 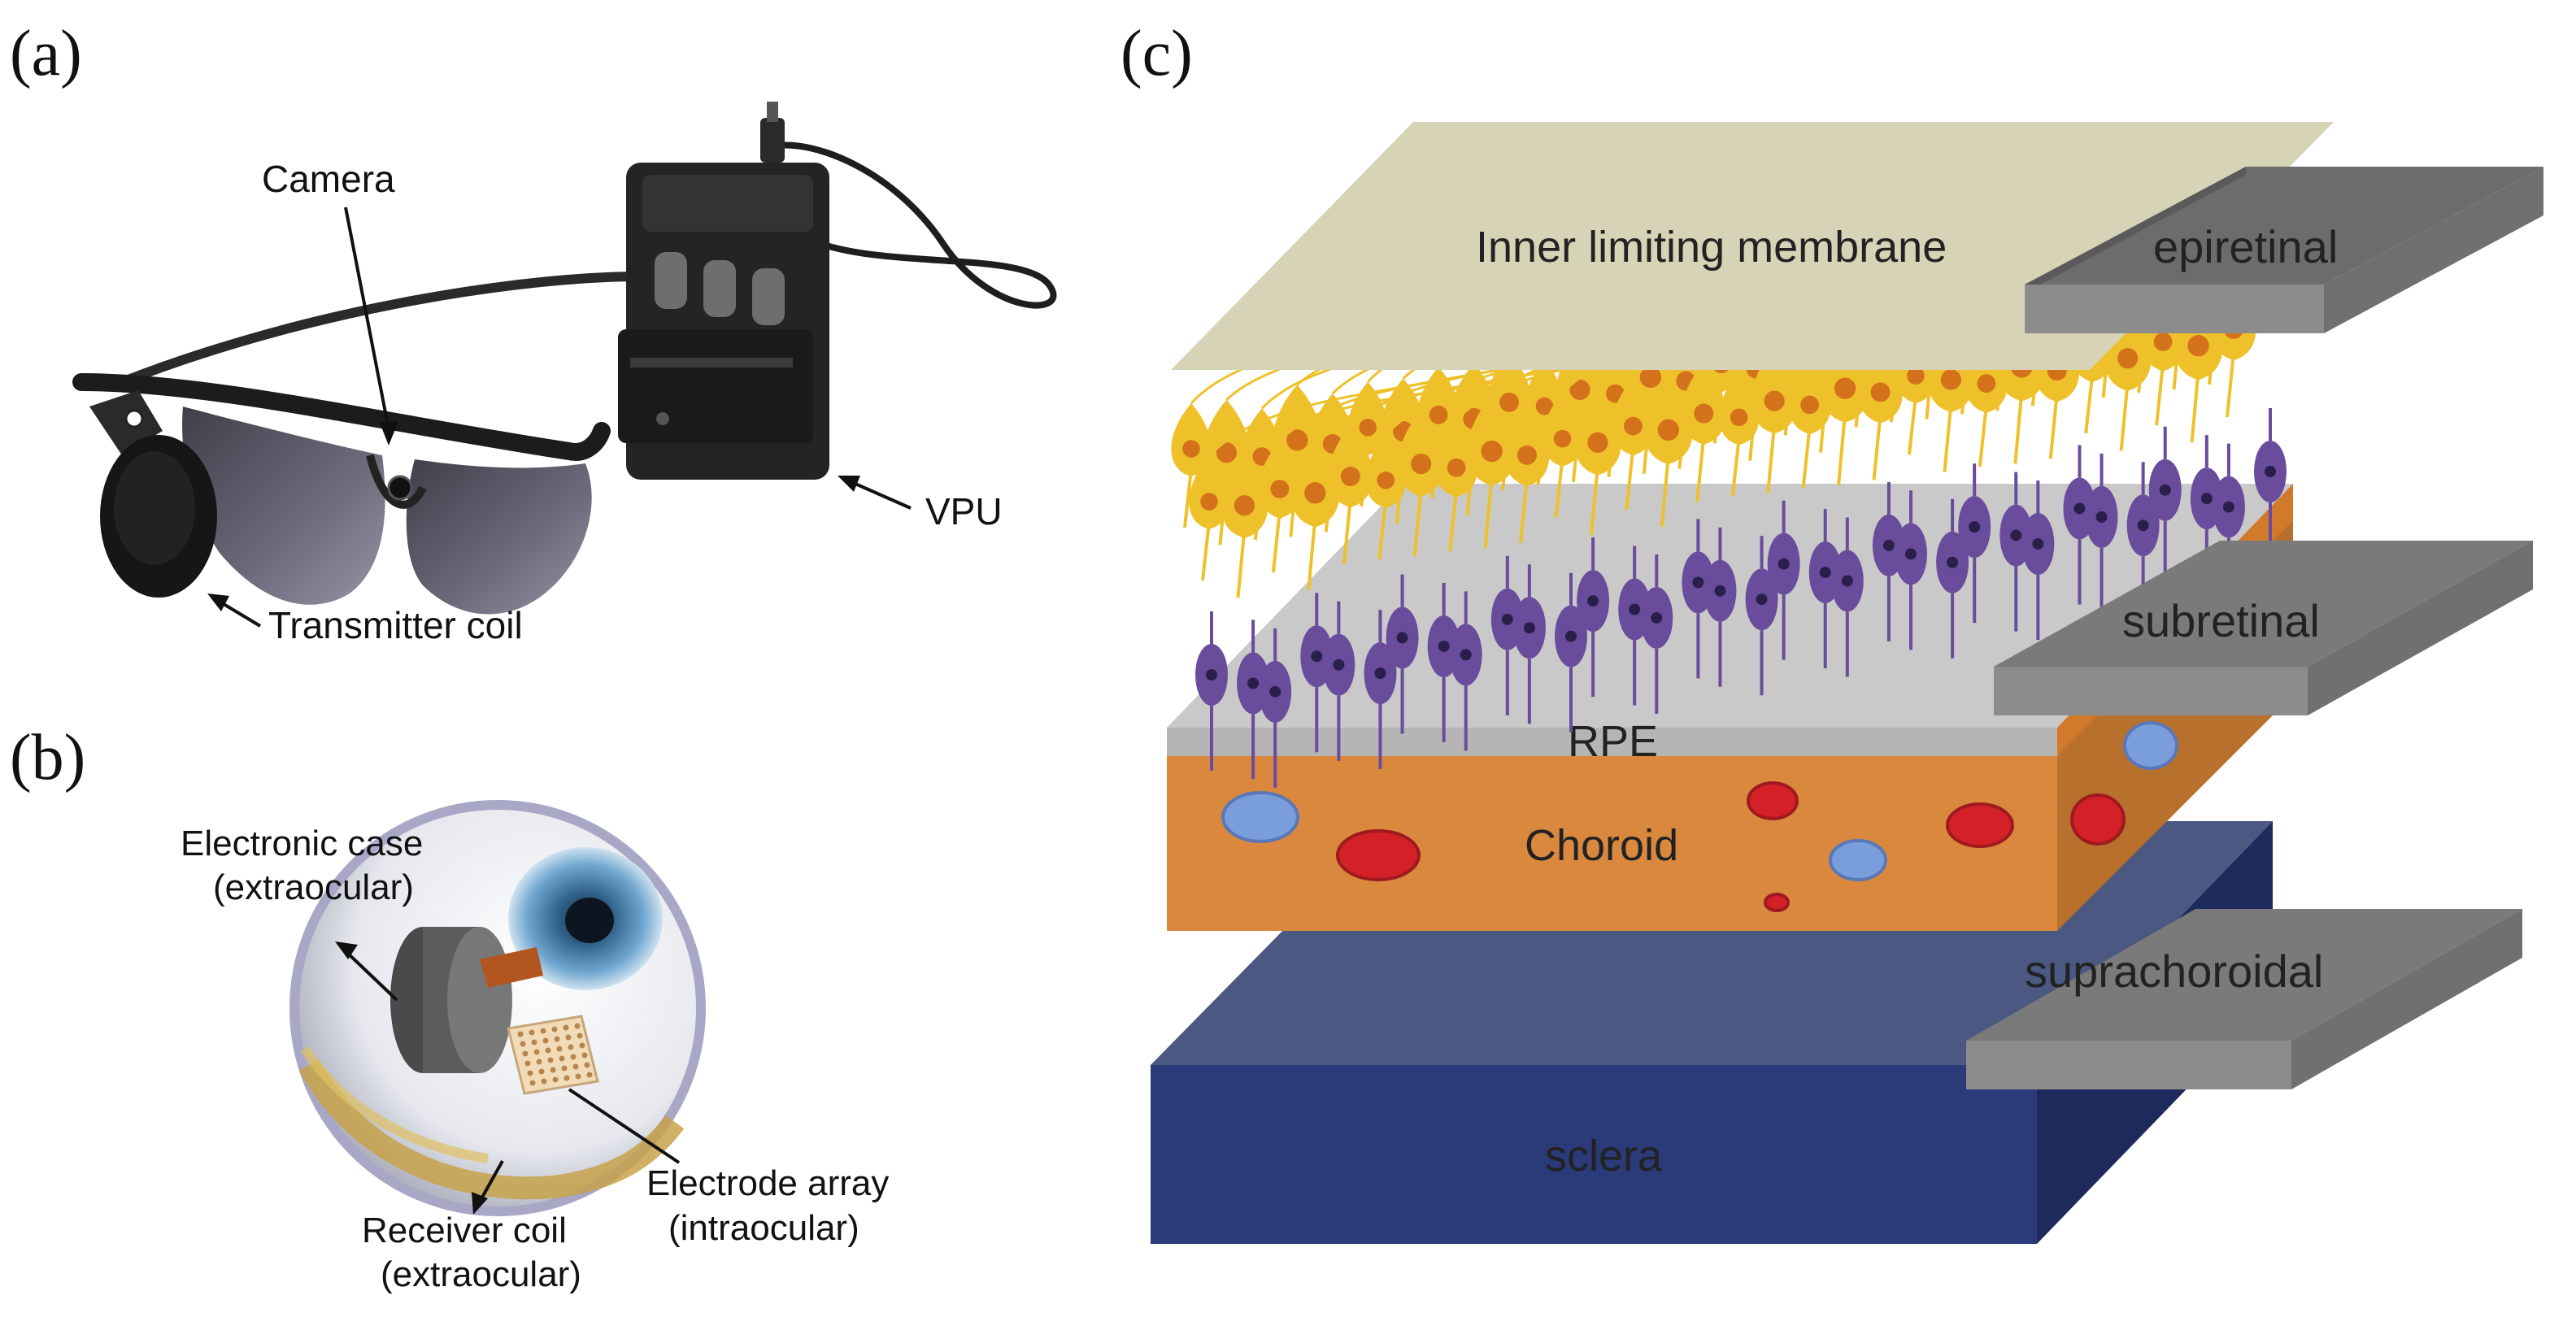 What do you see at coordinates (397, 481) in the screenshot?
I see `nose-bridge` at bounding box center [397, 481].